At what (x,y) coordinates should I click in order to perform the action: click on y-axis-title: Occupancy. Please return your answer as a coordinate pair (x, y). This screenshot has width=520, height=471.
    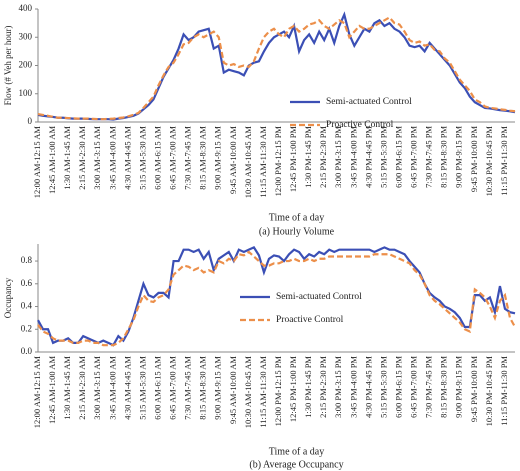
    Looking at the image, I should click on (8, 297).